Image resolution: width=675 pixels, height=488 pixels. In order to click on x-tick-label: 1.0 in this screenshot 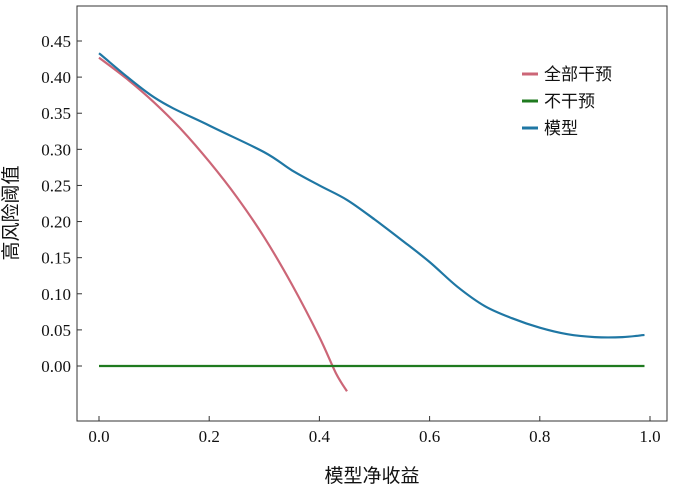, I will do `click(649, 436)`.